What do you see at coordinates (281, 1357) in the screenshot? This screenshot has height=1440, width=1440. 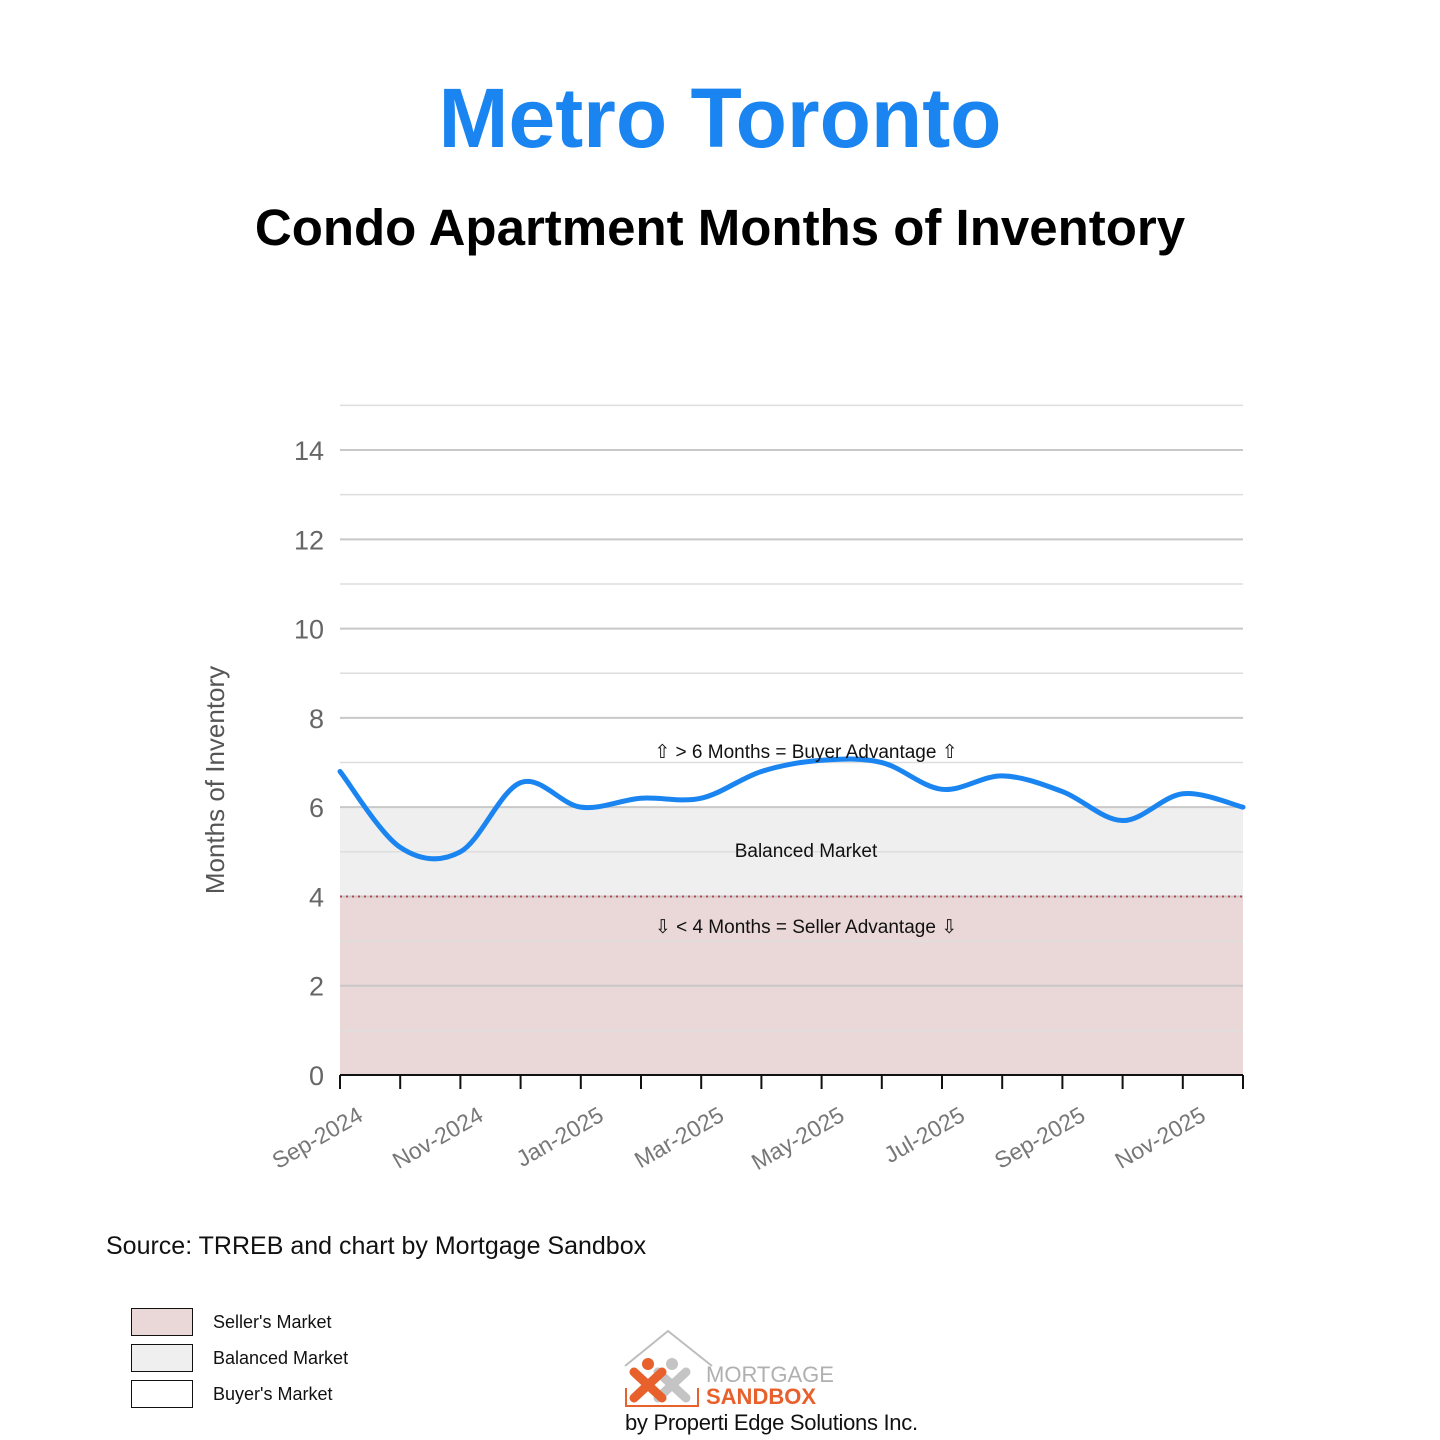 I see `legend-label: Balanced Market` at bounding box center [281, 1357].